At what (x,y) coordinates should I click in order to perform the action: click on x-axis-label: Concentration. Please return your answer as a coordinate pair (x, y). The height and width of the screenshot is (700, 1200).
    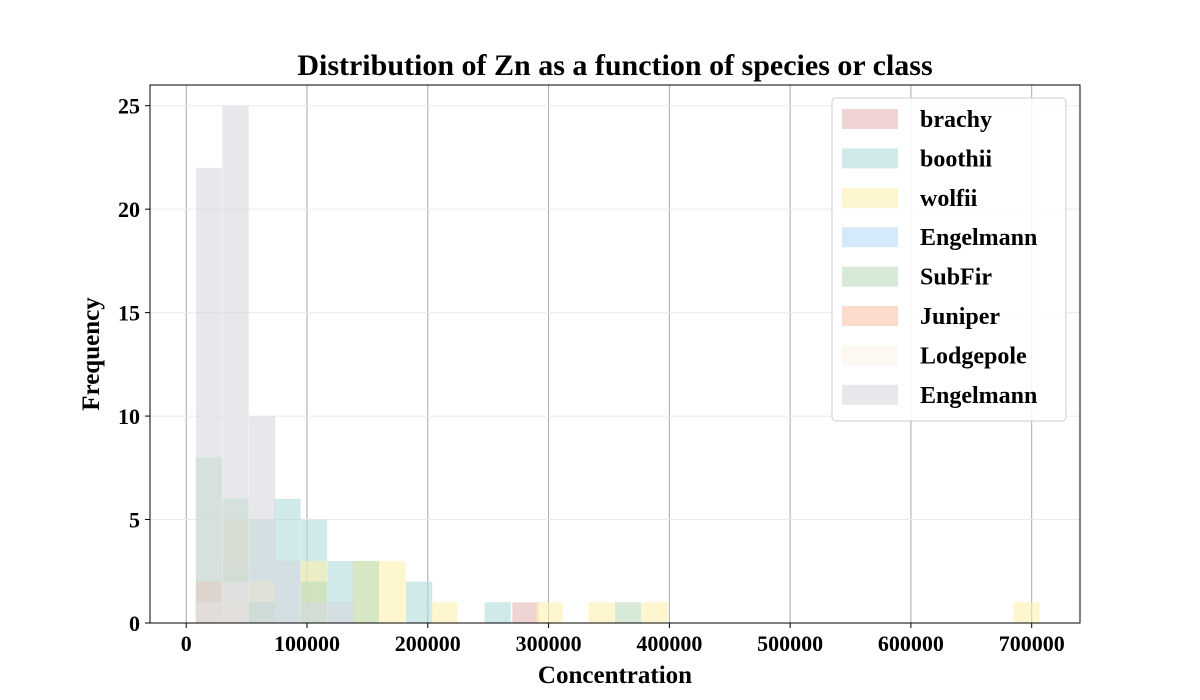
    Looking at the image, I should click on (615, 675).